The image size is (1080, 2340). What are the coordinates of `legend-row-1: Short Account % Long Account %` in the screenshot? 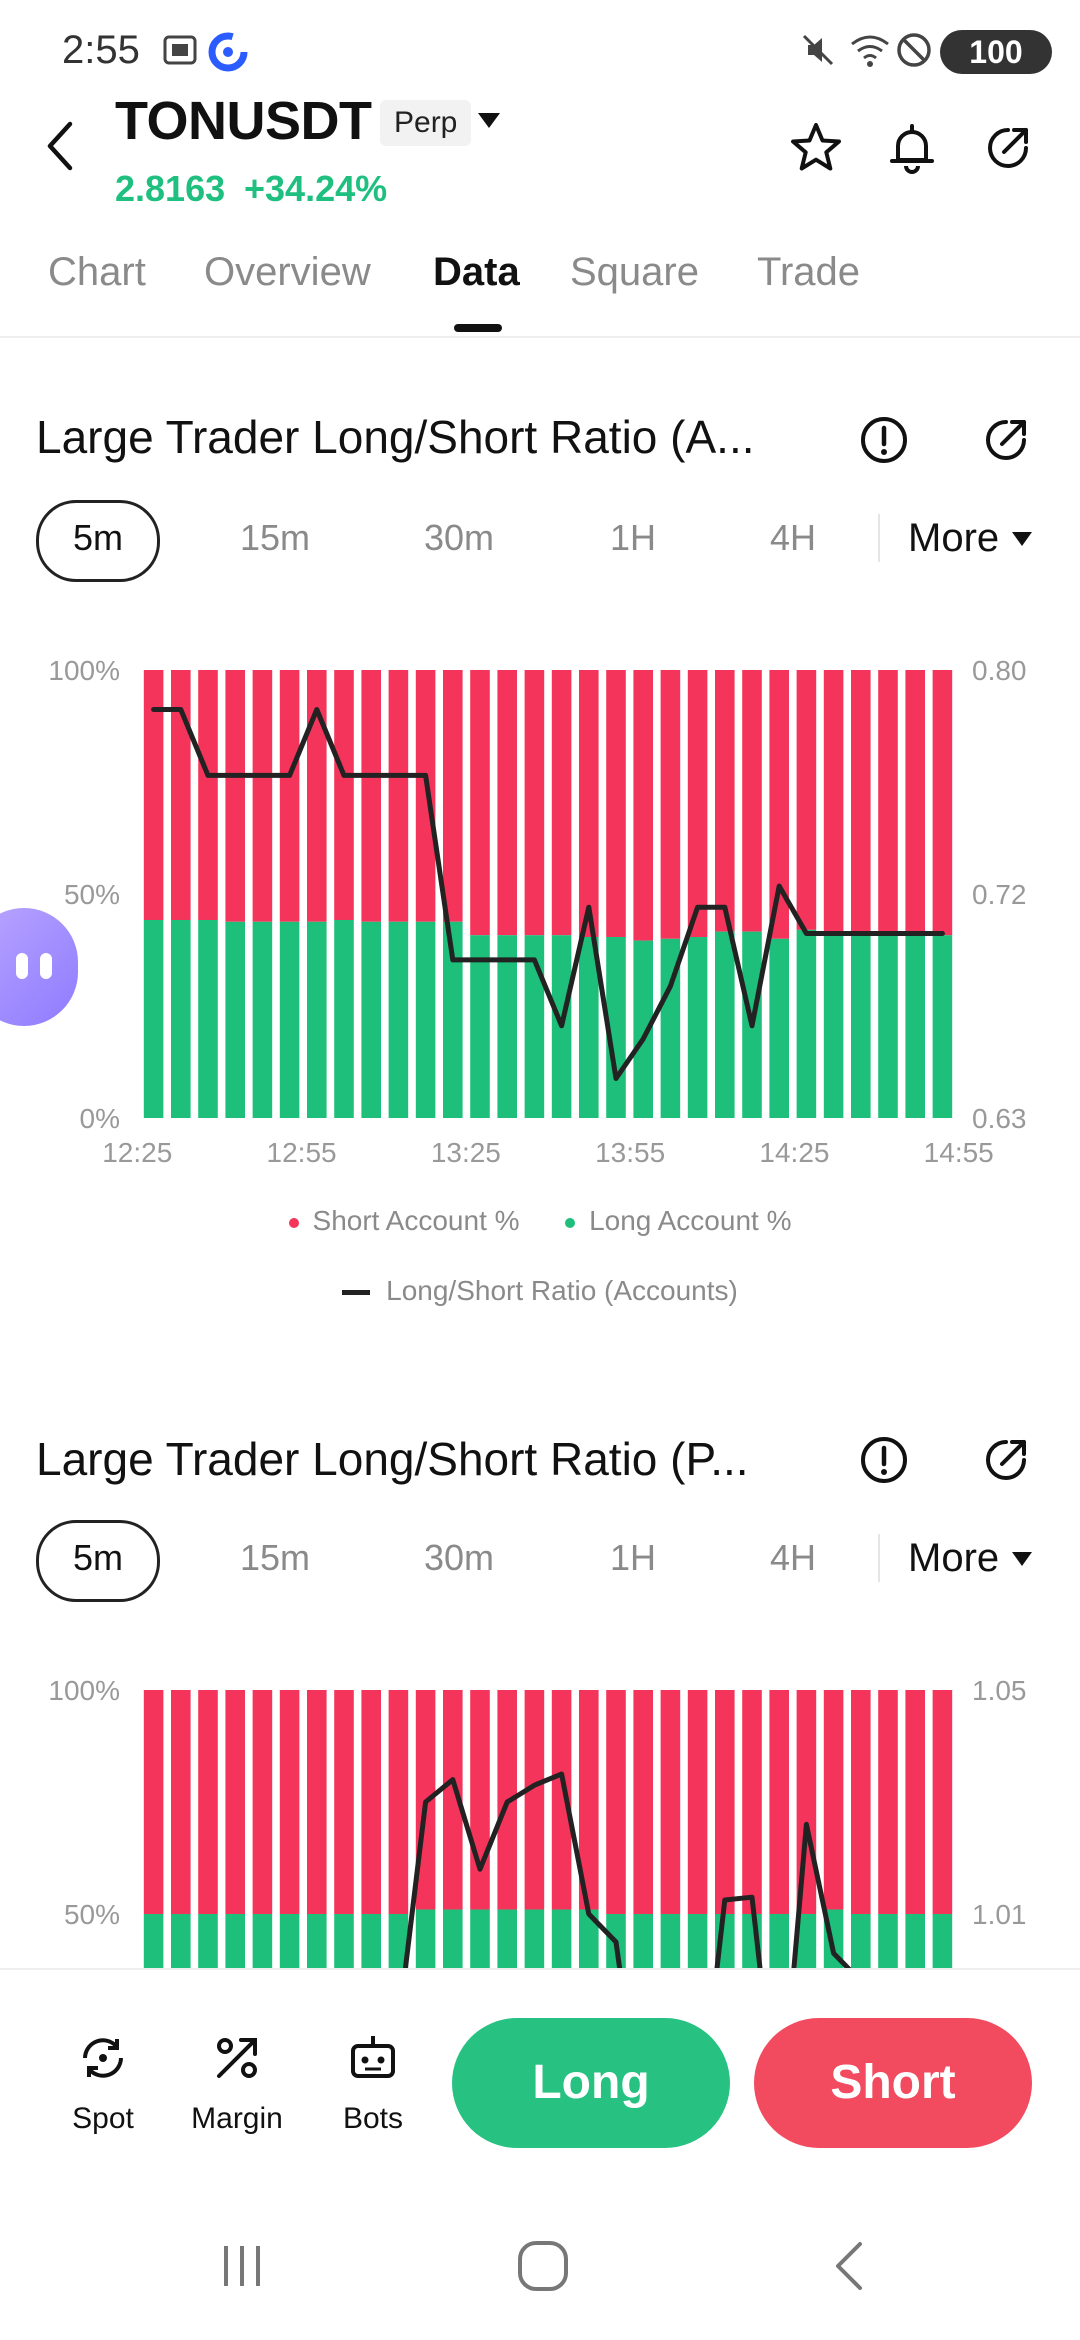 It's located at (540, 1221).